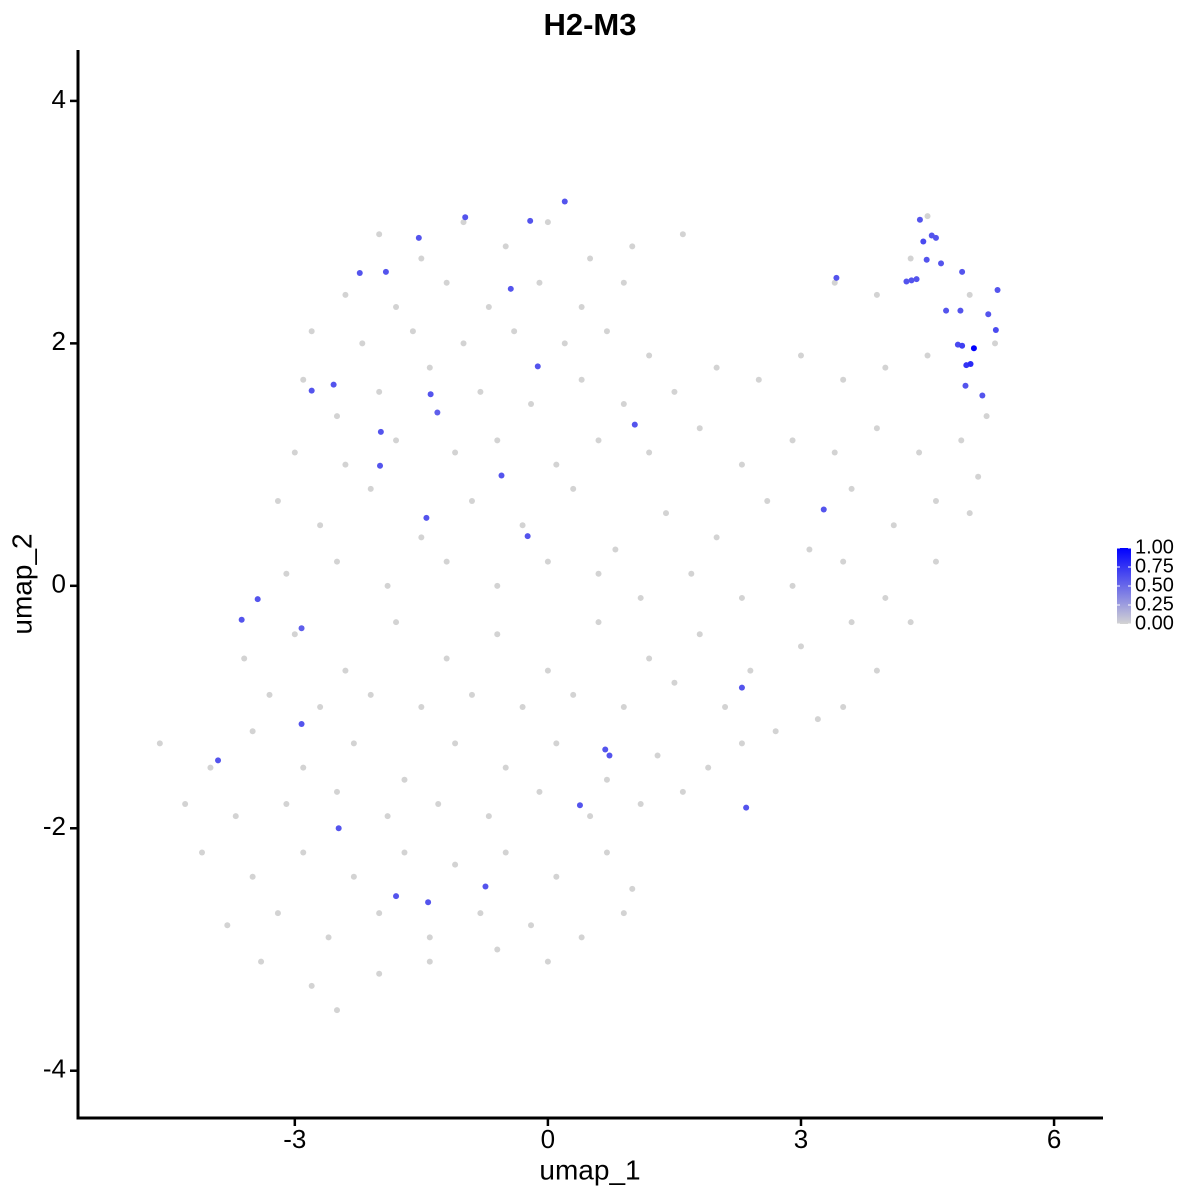 Image resolution: width=1200 pixels, height=1200 pixels. What do you see at coordinates (589, 24) in the screenshot?
I see `chart-title: H2-M3` at bounding box center [589, 24].